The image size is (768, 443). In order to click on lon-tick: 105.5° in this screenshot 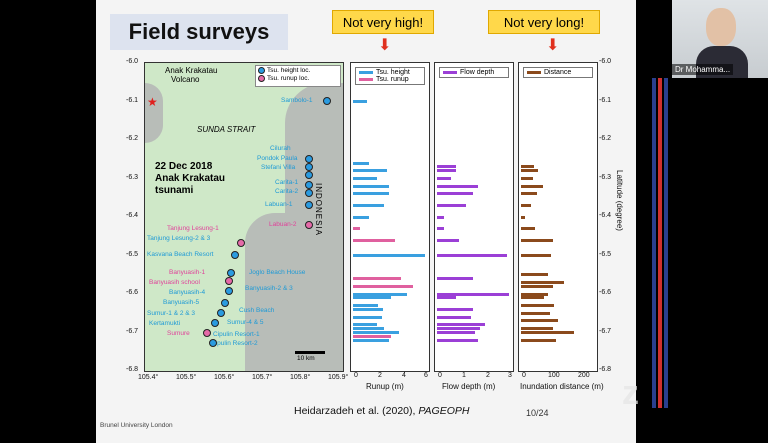, I will do `click(186, 377)`.